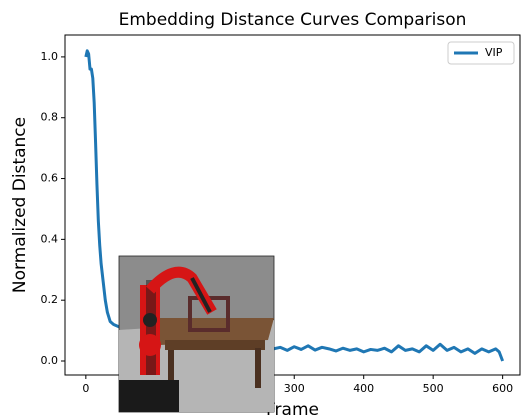 This screenshot has width=521, height=420. Describe the element at coordinates (50, 117) in the screenshot. I see `y-tick-label: 0.8` at that location.